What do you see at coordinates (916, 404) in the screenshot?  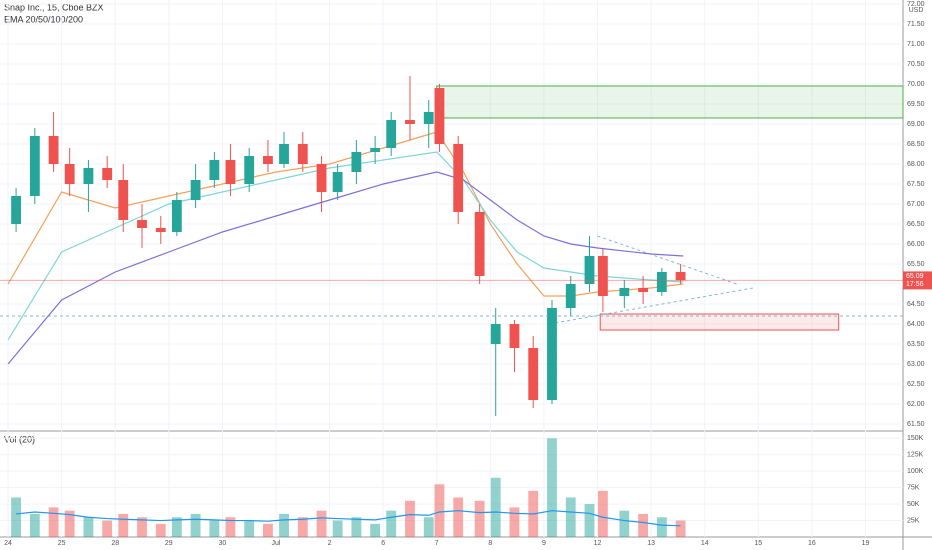 I see `y-tick-label: 62.00` at bounding box center [916, 404].